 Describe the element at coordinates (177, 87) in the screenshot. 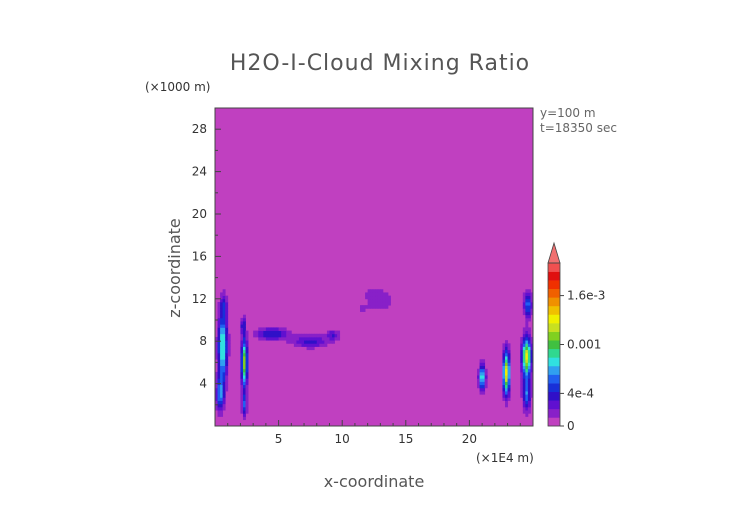

I see `y-unit-label: (×1000 m)` at that location.